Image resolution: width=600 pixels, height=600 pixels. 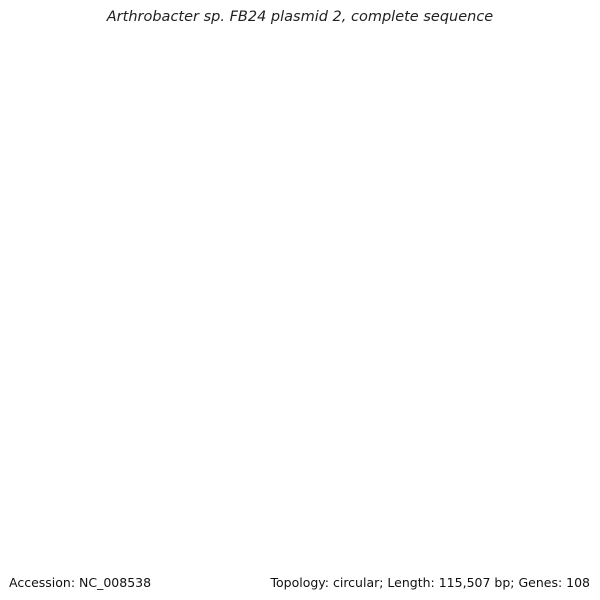 I want to click on accession-text: Accession: NC_008538, so click(x=80, y=582).